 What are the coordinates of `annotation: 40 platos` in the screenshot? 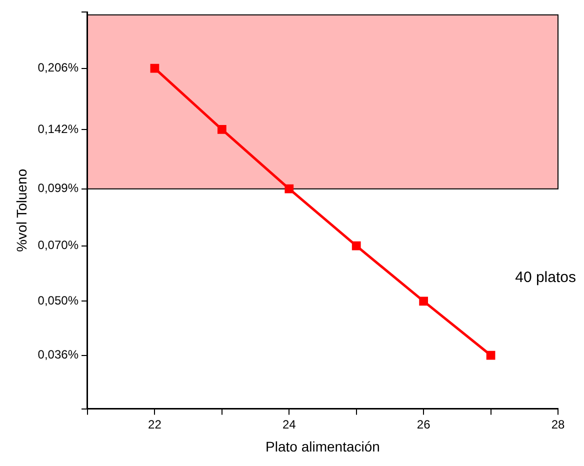 It's located at (545, 277).